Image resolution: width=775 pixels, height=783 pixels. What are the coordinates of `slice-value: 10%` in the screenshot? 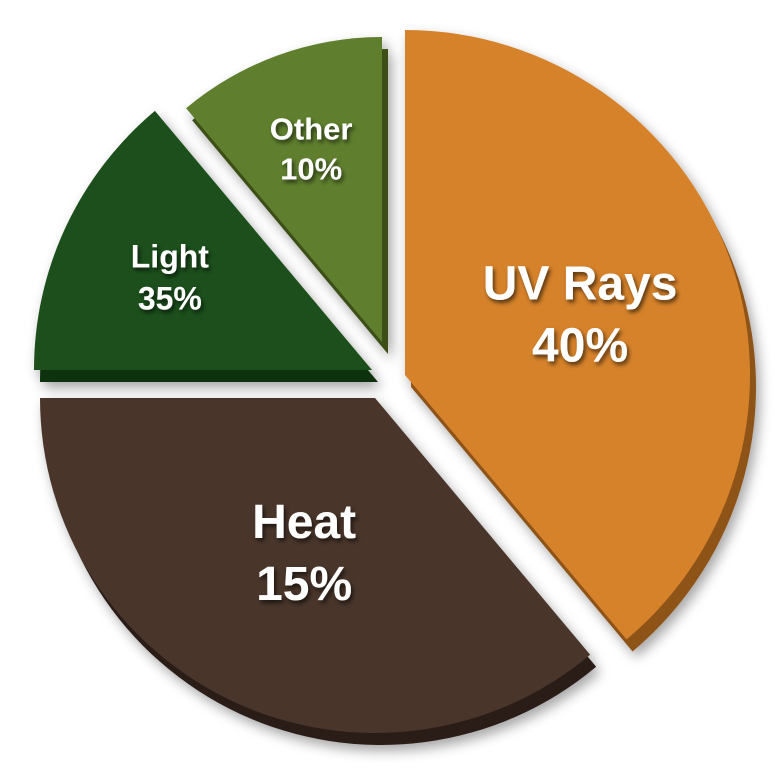 It's located at (311, 169).